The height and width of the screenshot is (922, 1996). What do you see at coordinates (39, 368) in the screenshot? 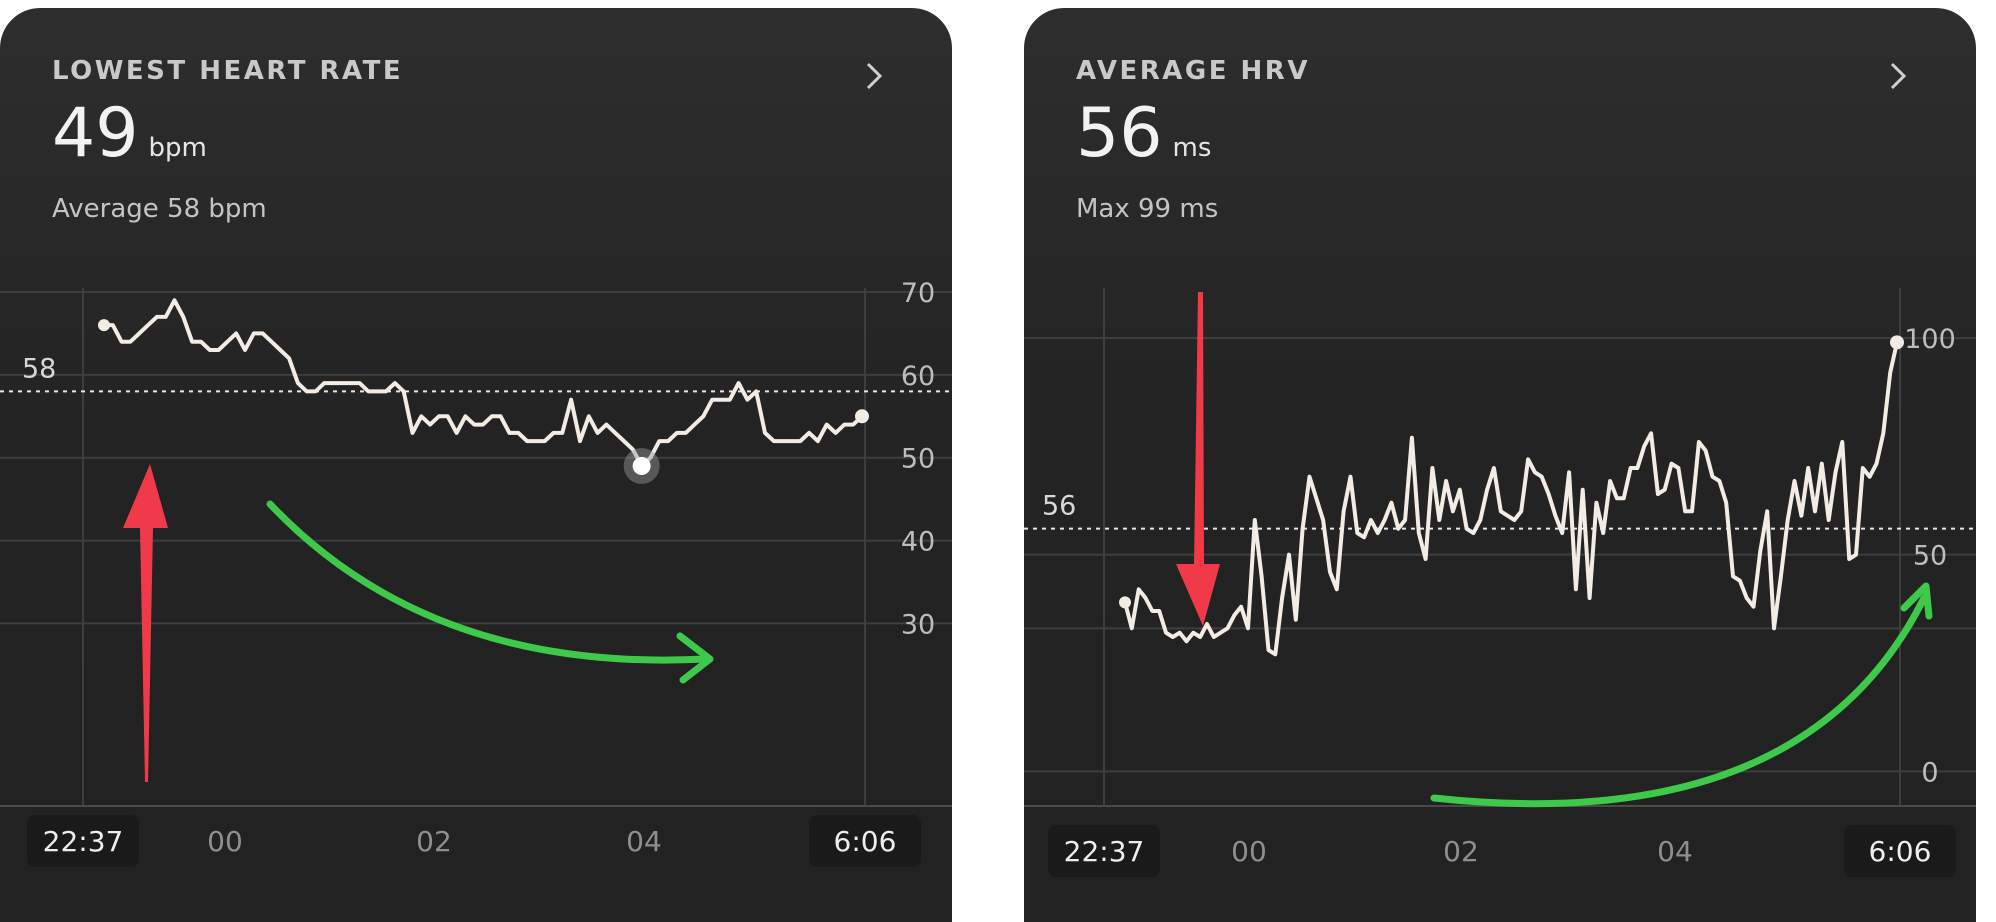
I see `average-line-label: 58` at bounding box center [39, 368].